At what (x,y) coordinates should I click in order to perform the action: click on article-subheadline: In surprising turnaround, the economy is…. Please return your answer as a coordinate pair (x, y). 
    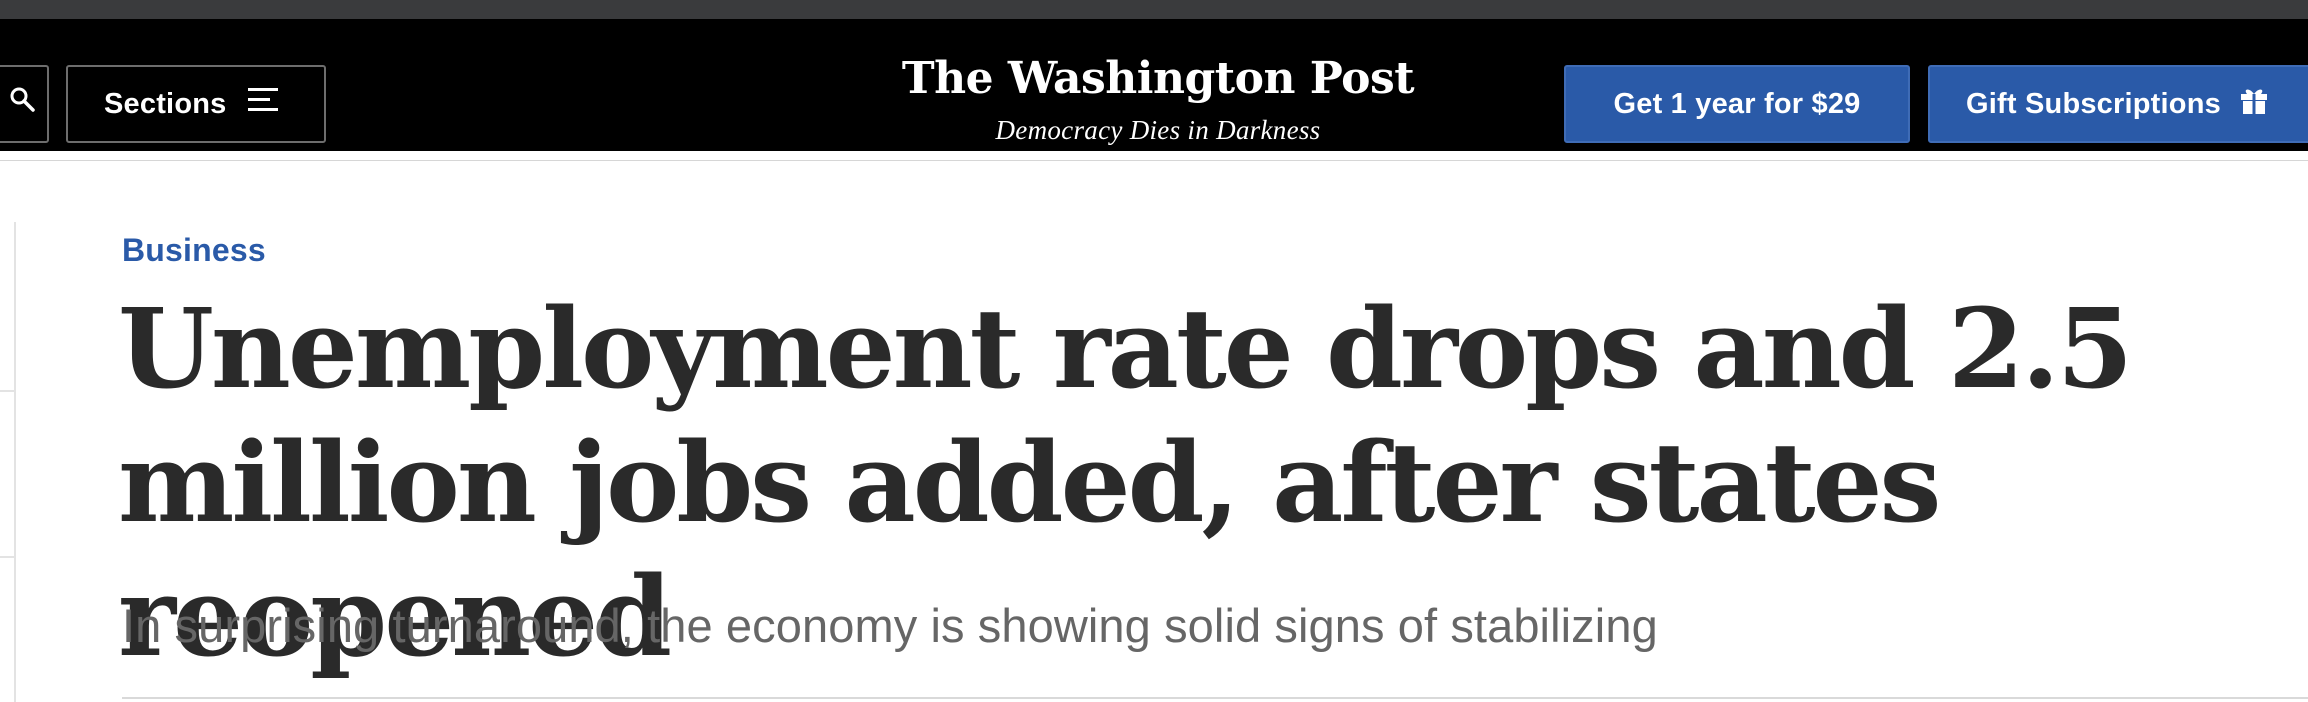
    Looking at the image, I should click on (890, 625).